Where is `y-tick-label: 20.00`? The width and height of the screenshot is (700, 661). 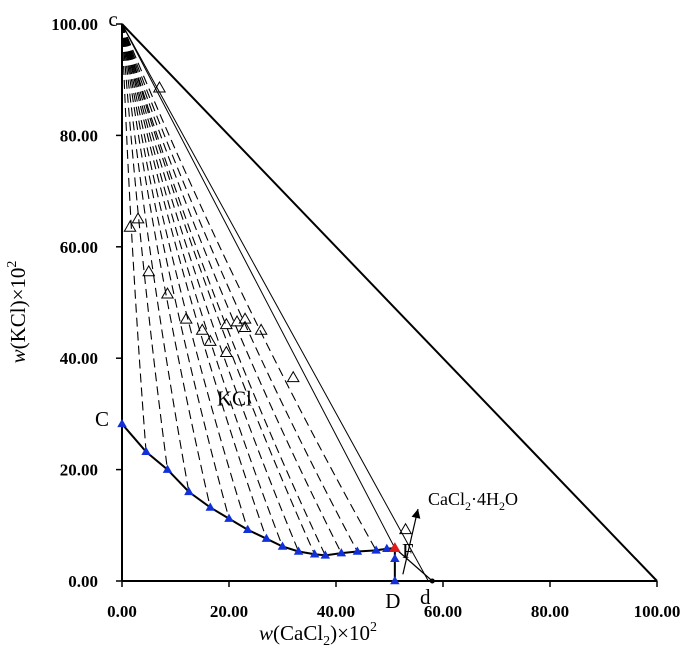
y-tick-label: 20.00 is located at coordinates (79, 470).